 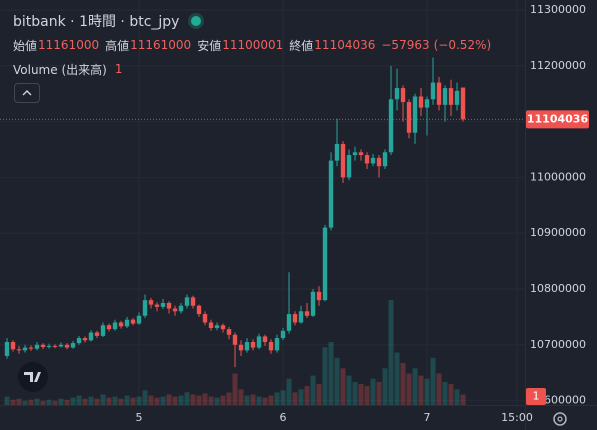 I want to click on chart-title: bitbank · 1時間 · btc_jpy, so click(x=96, y=22).